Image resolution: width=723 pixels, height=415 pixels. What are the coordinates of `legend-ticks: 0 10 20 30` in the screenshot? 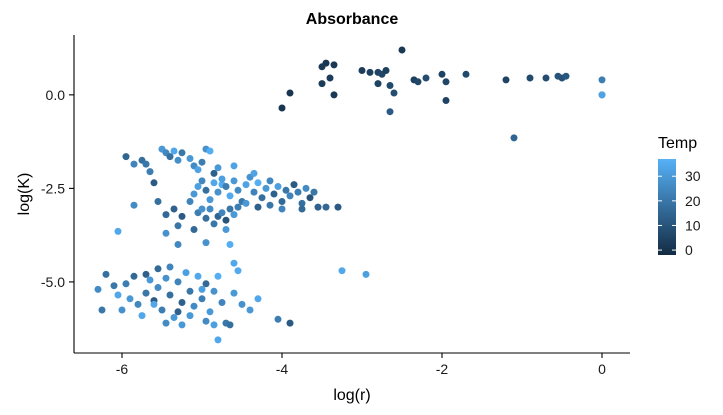 It's located at (679, 213).